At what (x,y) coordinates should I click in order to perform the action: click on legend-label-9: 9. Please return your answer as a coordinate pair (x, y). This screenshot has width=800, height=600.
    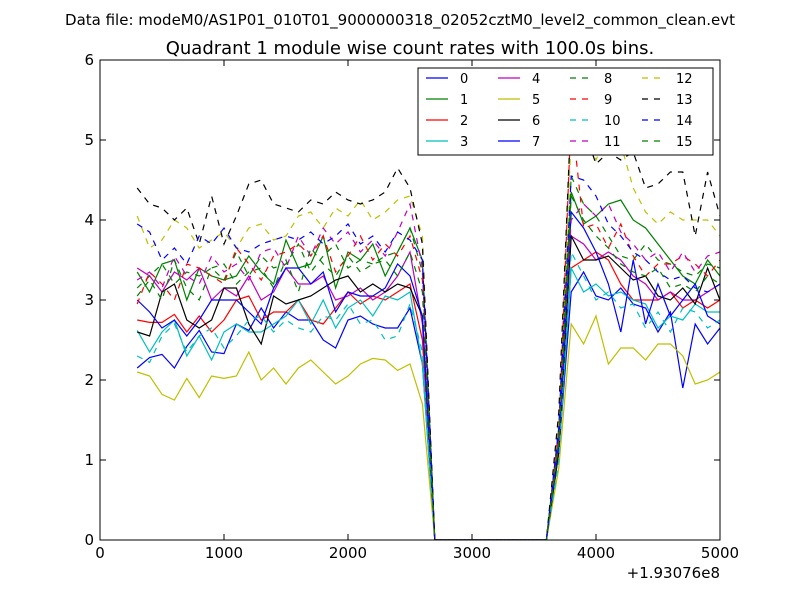
    Looking at the image, I should click on (608, 100).